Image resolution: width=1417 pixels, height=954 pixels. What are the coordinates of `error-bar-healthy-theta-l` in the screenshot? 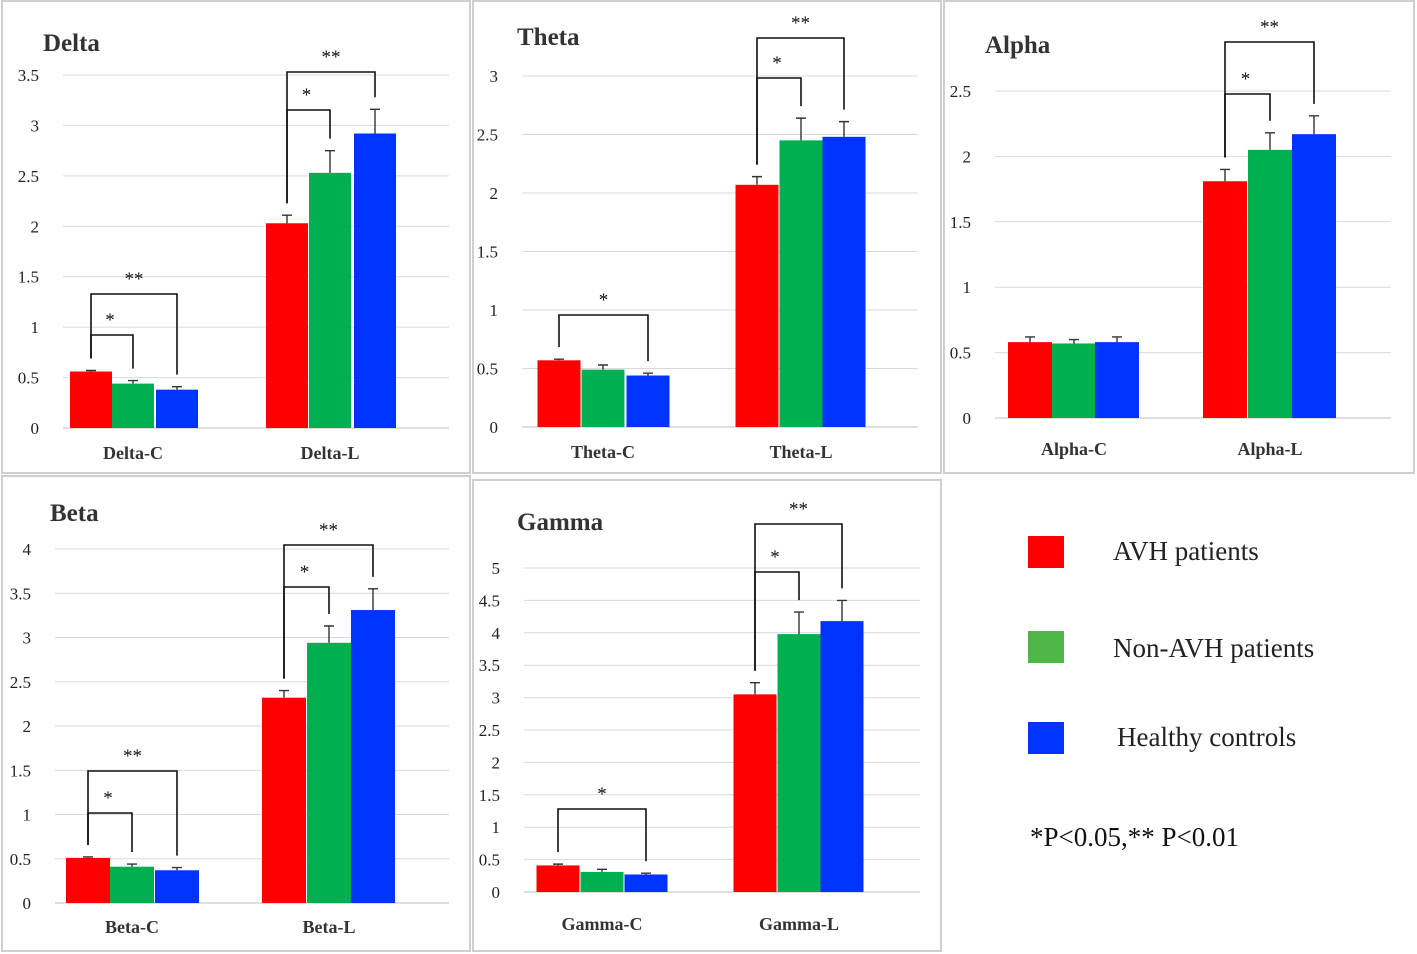 It's located at (844, 128).